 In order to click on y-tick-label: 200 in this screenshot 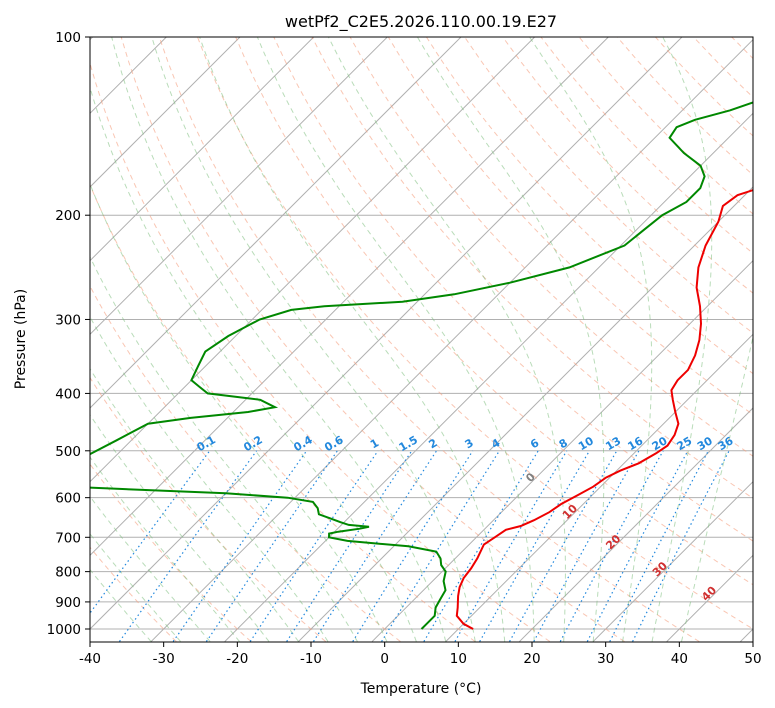, I will do `click(68, 216)`.